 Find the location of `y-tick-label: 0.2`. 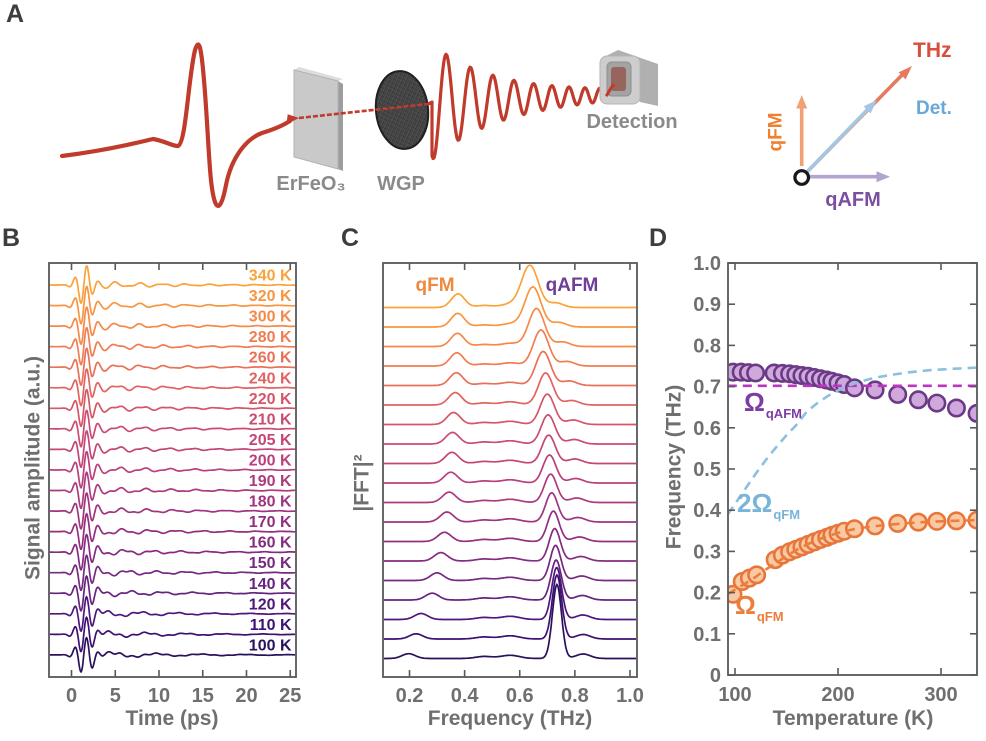

y-tick-label: 0.2 is located at coordinates (707, 594).